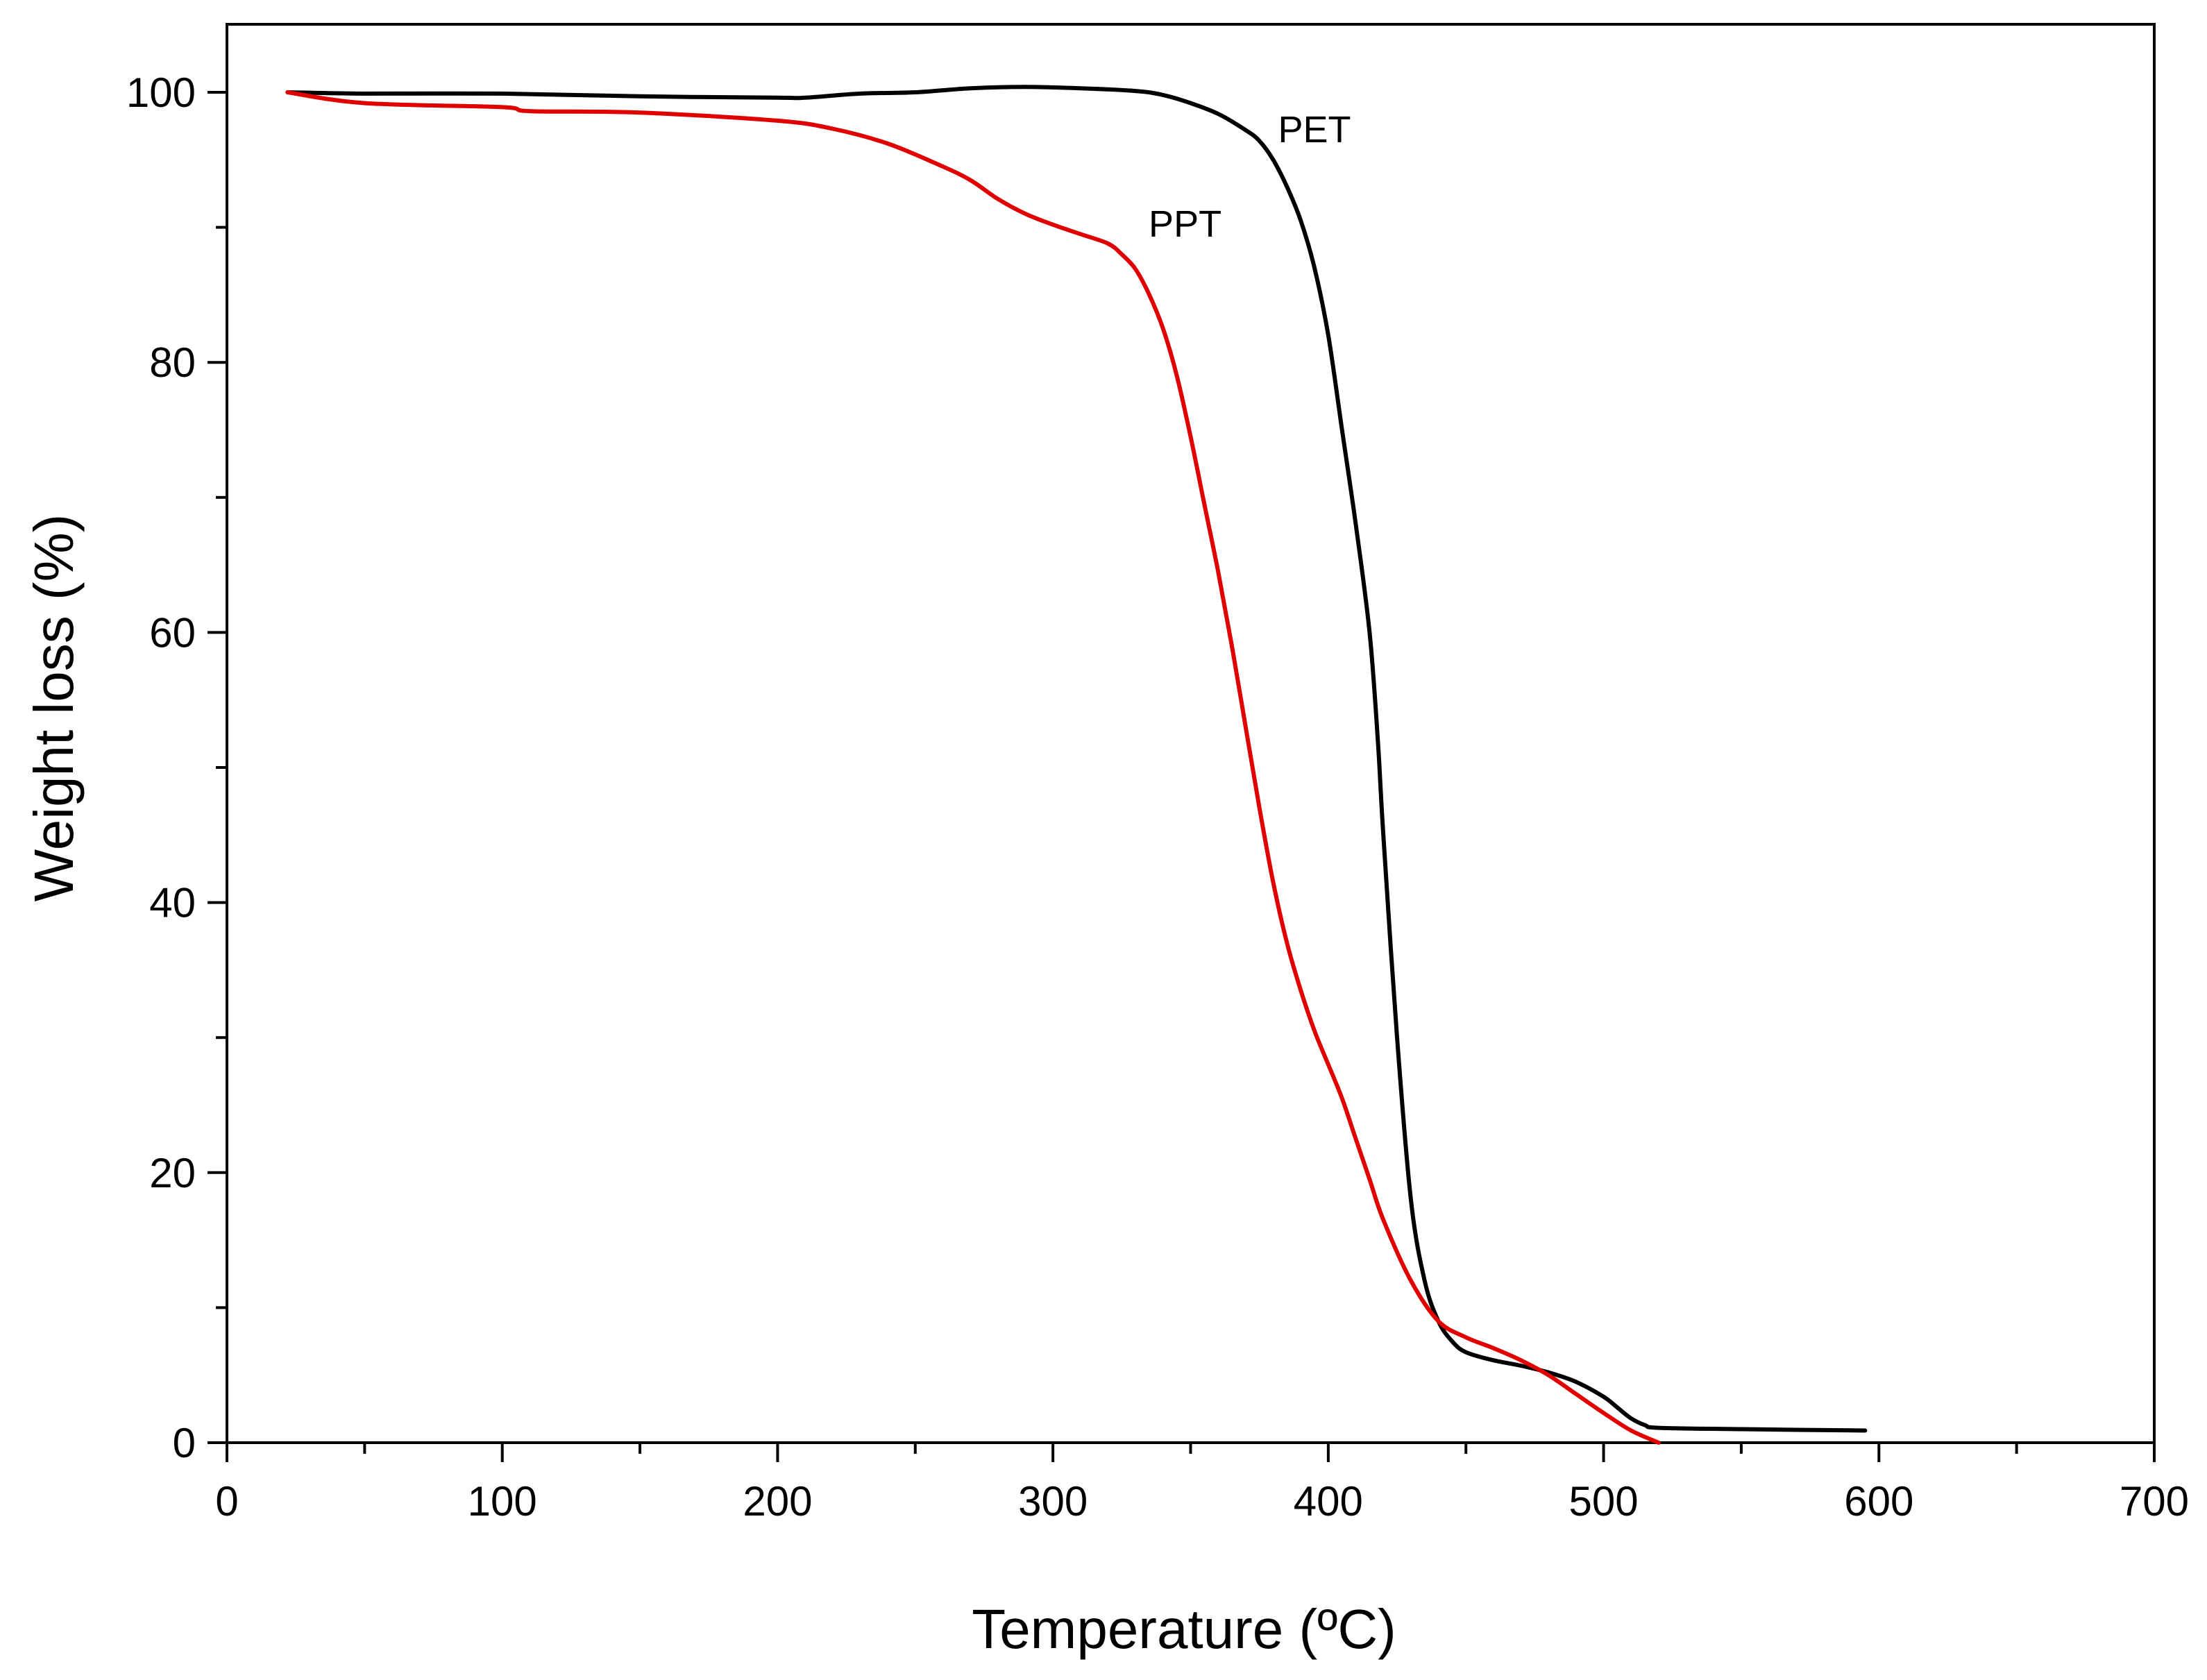  Describe the element at coordinates (172, 632) in the screenshot. I see `y-tick-label: 60` at that location.